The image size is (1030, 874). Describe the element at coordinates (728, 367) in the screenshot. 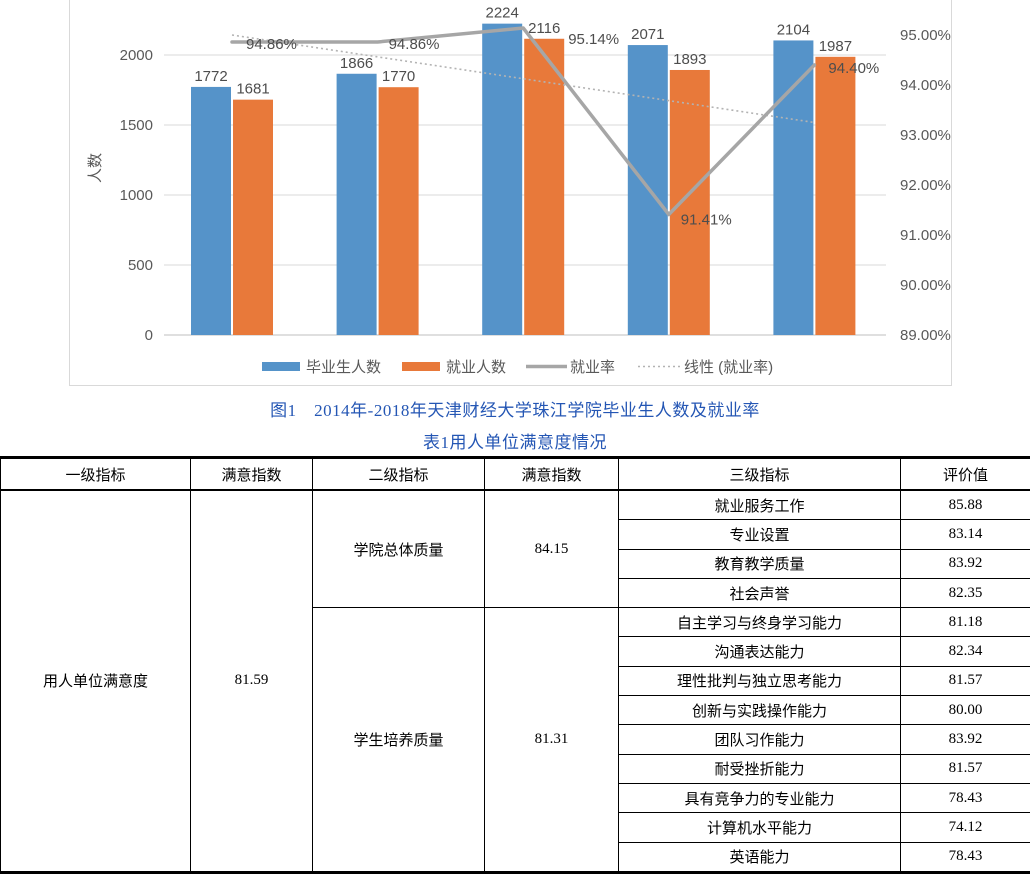

I see `legend-label: 线性 (就业率)` at that location.